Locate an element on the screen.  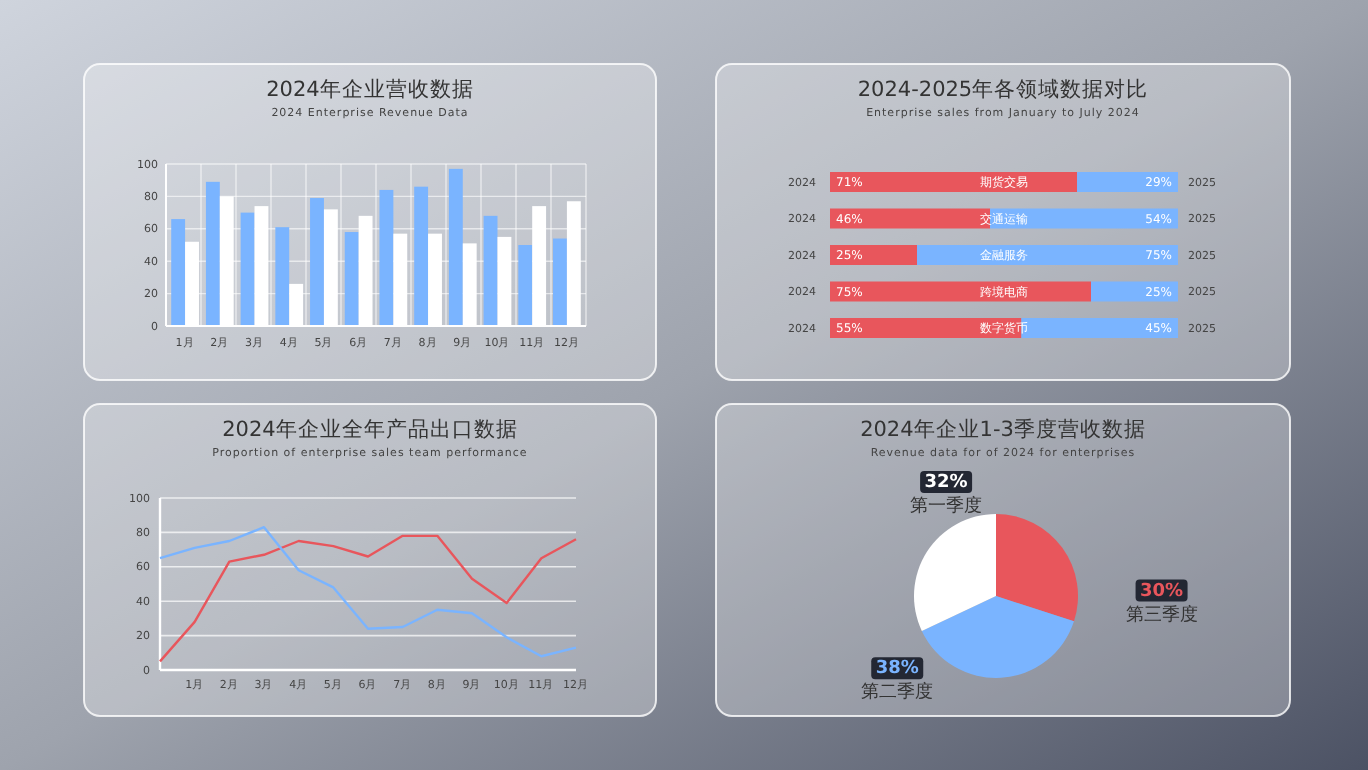
chart-title: 2024年企业1-3季度营收数据 is located at coordinates (1003, 429).